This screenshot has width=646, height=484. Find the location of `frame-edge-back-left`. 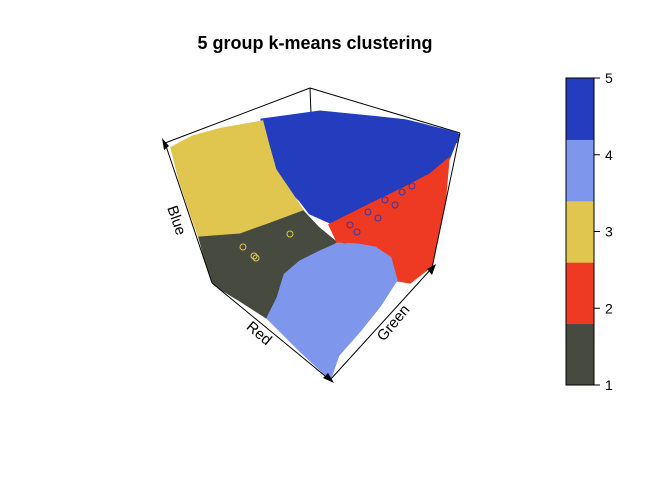

frame-edge-back-left is located at coordinates (237, 115).